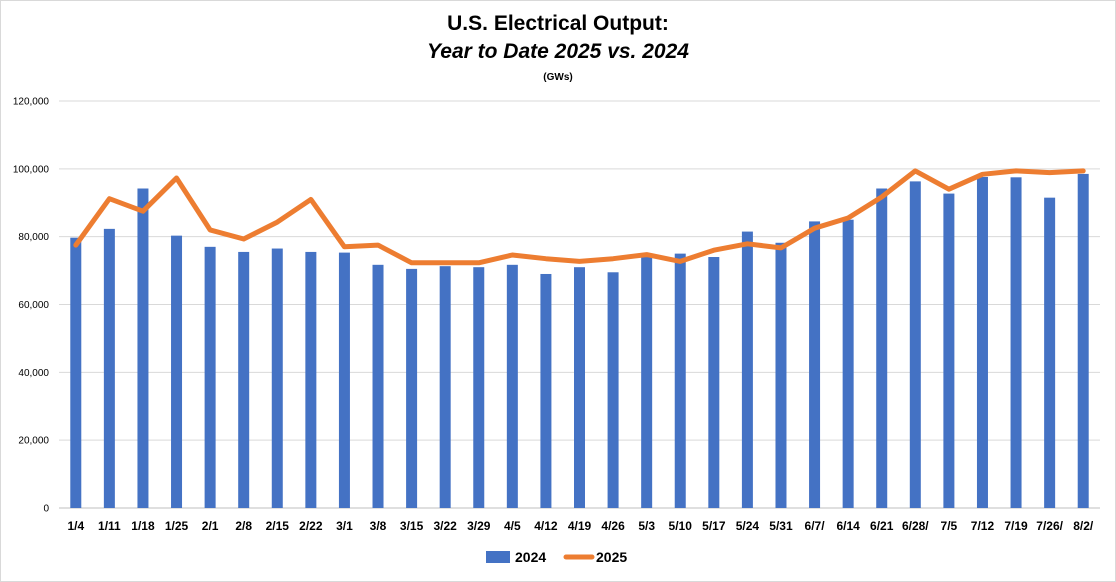 This screenshot has width=1116, height=582. What do you see at coordinates (1083, 526) in the screenshot?
I see `x-tick-label: 8/2/` at bounding box center [1083, 526].